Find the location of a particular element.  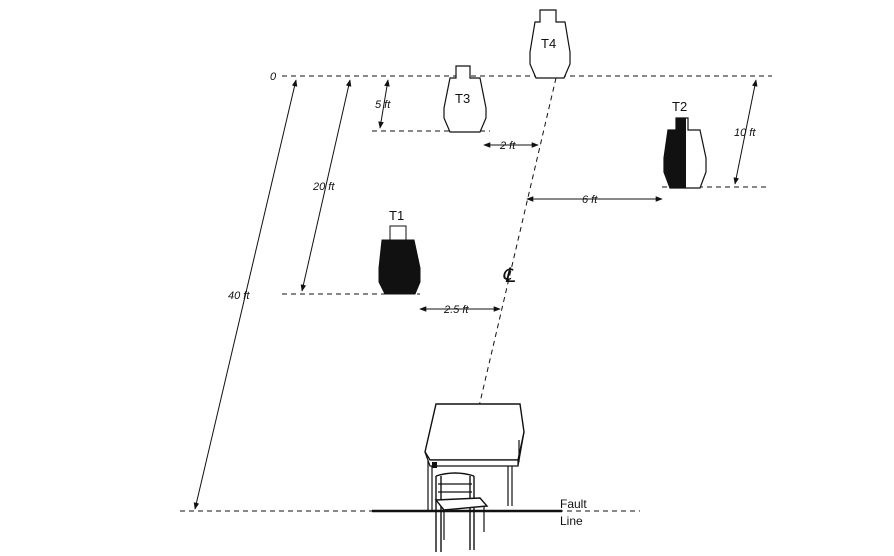

dim-10ft-label: 10 ft is located at coordinates (745, 133).